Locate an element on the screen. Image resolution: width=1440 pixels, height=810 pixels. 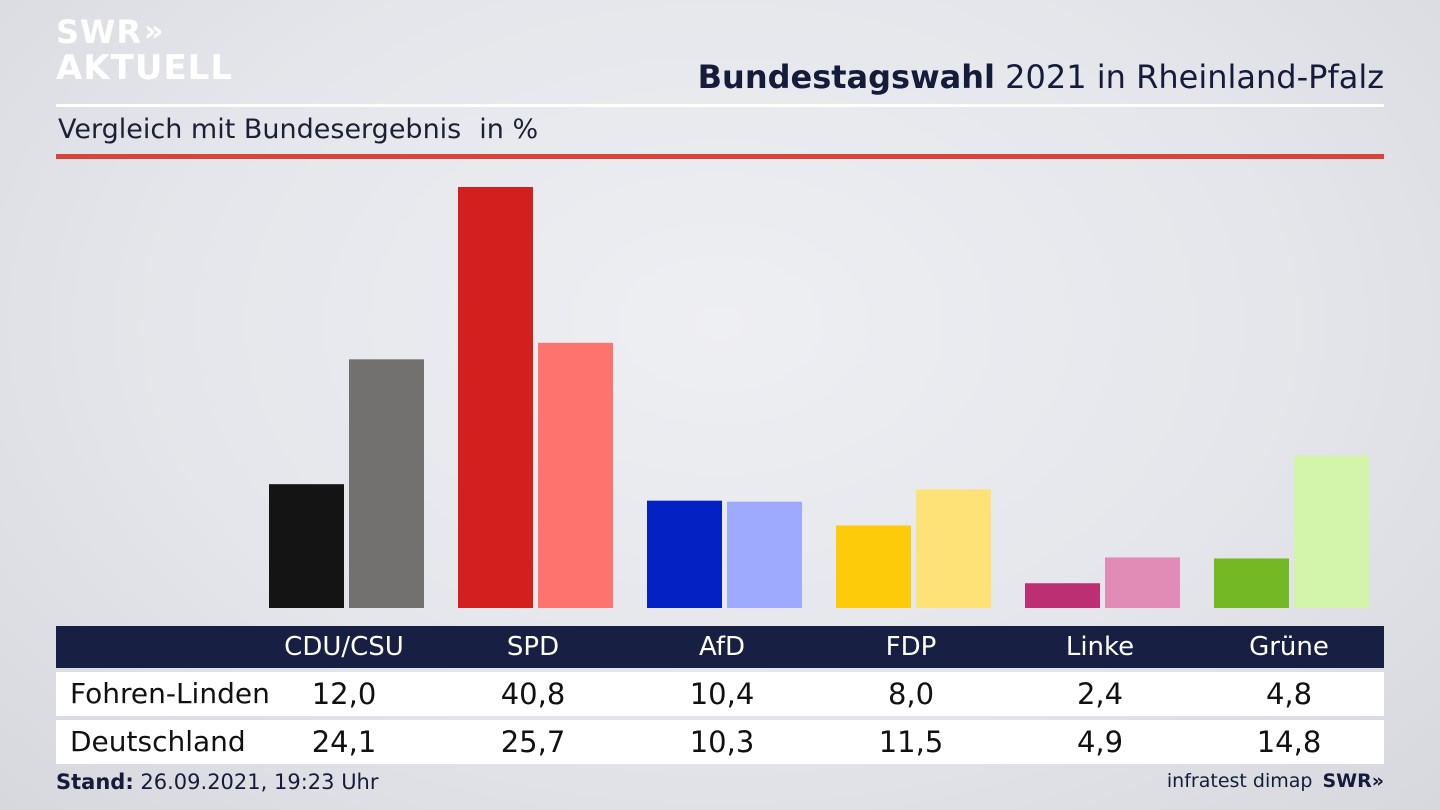
page-title: Bundestagswahl 2021 in Rheinland-Pfalz is located at coordinates (1041, 77).